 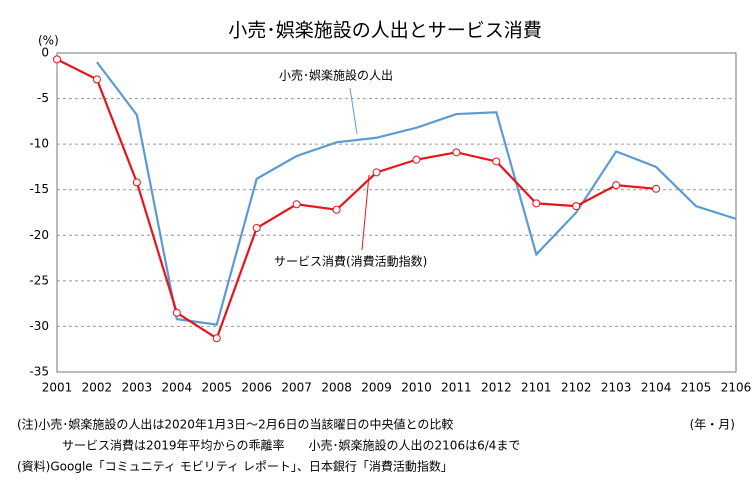 I want to click on y-tick-label: -30, so click(x=39, y=326).